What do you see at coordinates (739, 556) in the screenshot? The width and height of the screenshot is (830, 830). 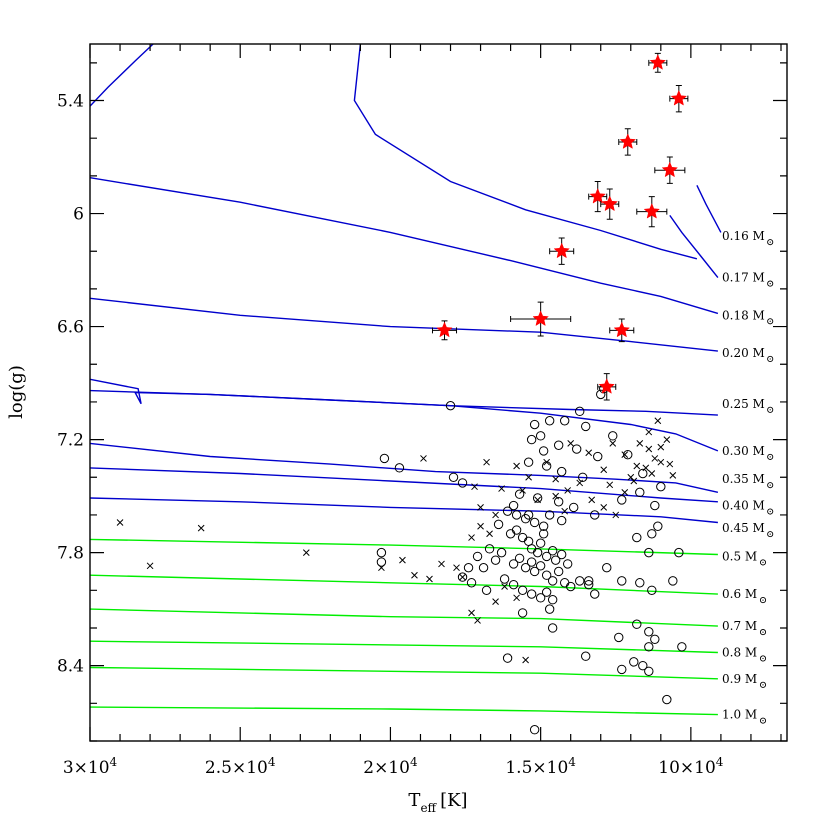 I see `track-label-0.5: 0.5 M` at bounding box center [739, 556].